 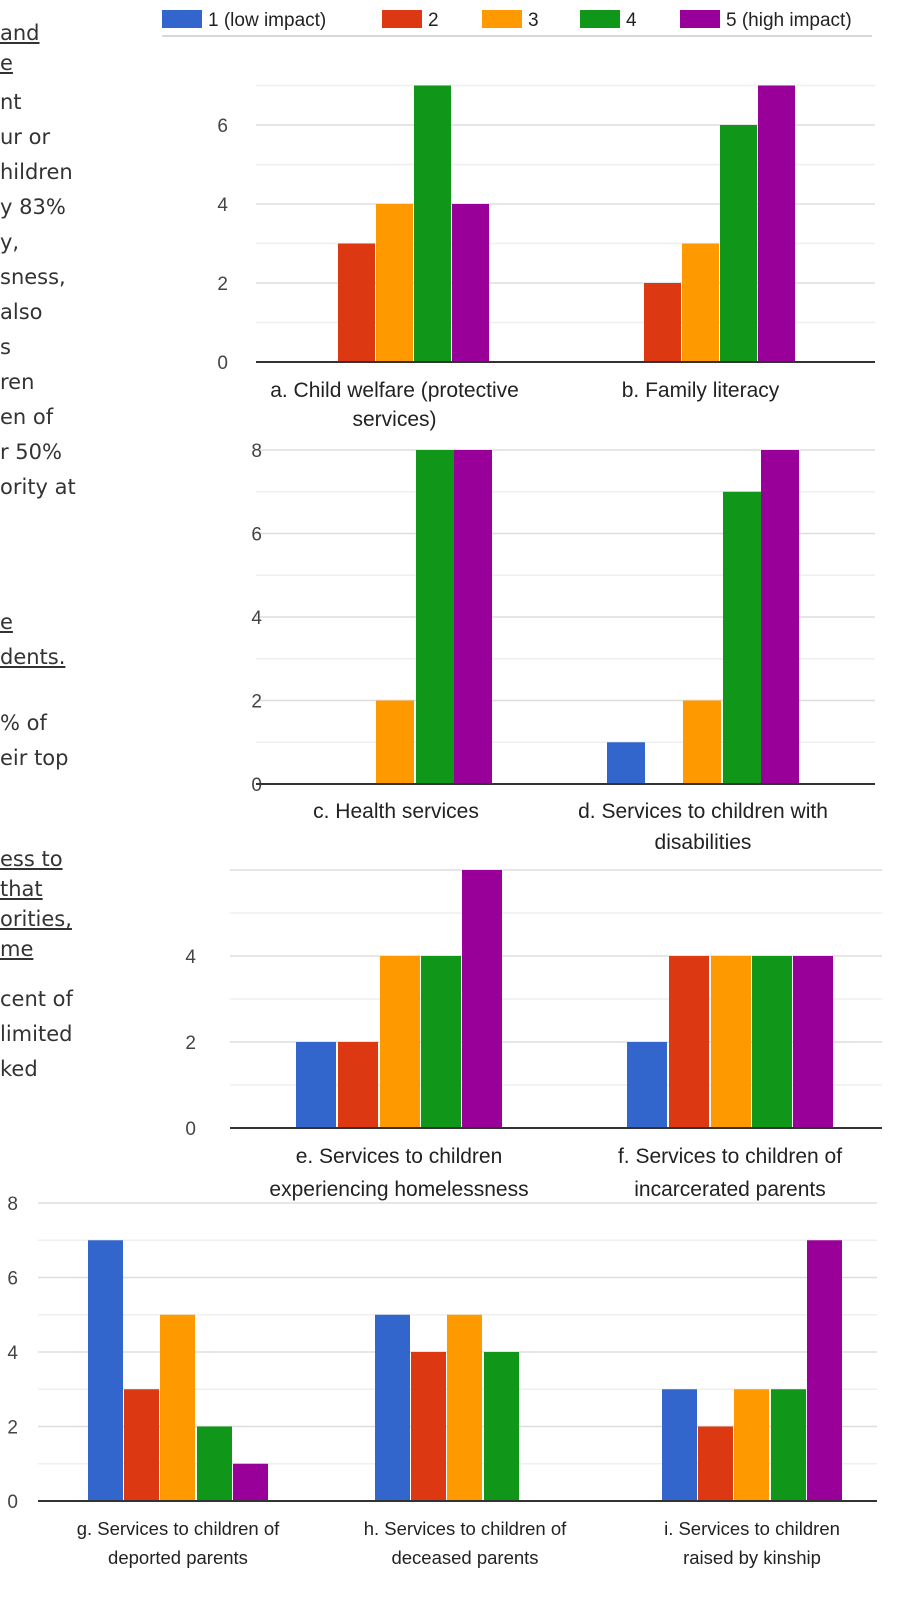 What do you see at coordinates (5, 347) in the screenshot?
I see `text-line: s` at bounding box center [5, 347].